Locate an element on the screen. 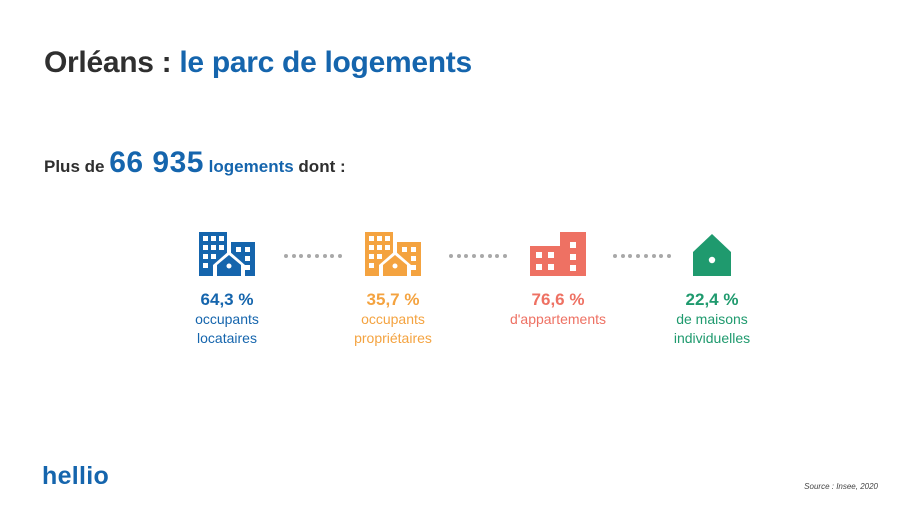  stat-value: 35,7 % is located at coordinates (393, 299).